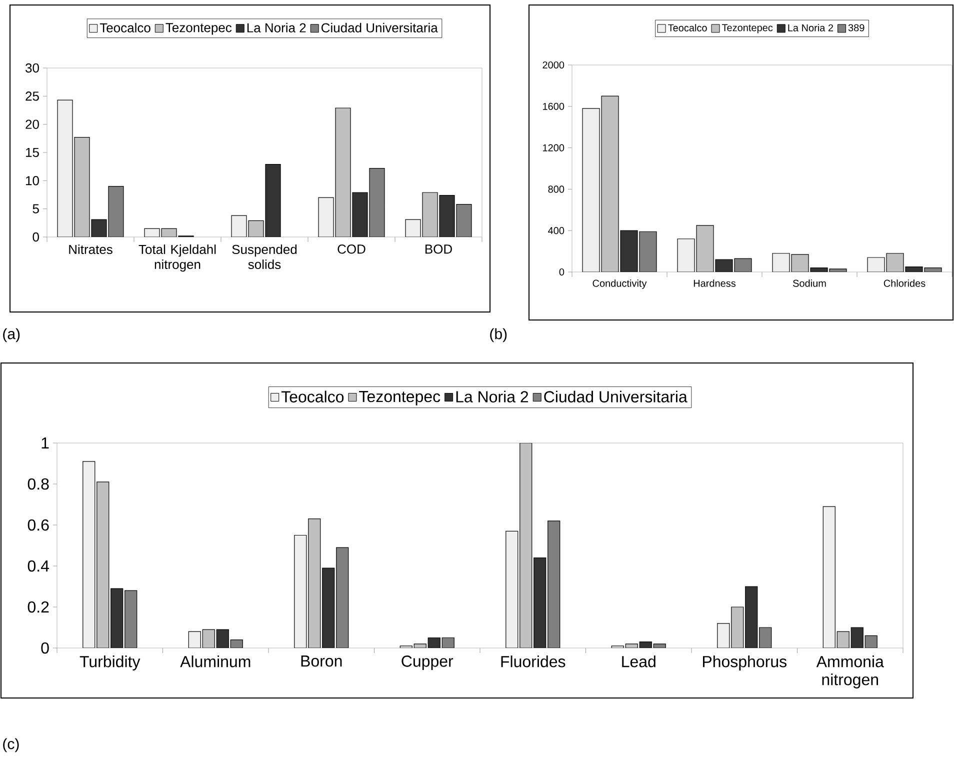 The height and width of the screenshot is (768, 954). What do you see at coordinates (553, 148) in the screenshot?
I see `y-tick-label: 1200` at bounding box center [553, 148].